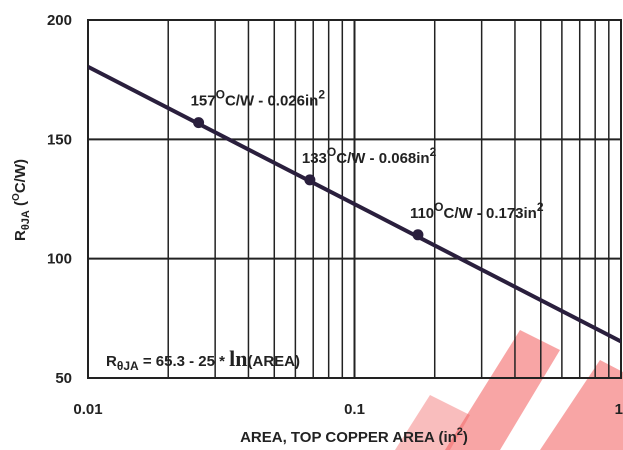 This screenshot has height=450, width=623. What do you see at coordinates (59, 139) in the screenshot?
I see `y-tick-label: 150` at bounding box center [59, 139].